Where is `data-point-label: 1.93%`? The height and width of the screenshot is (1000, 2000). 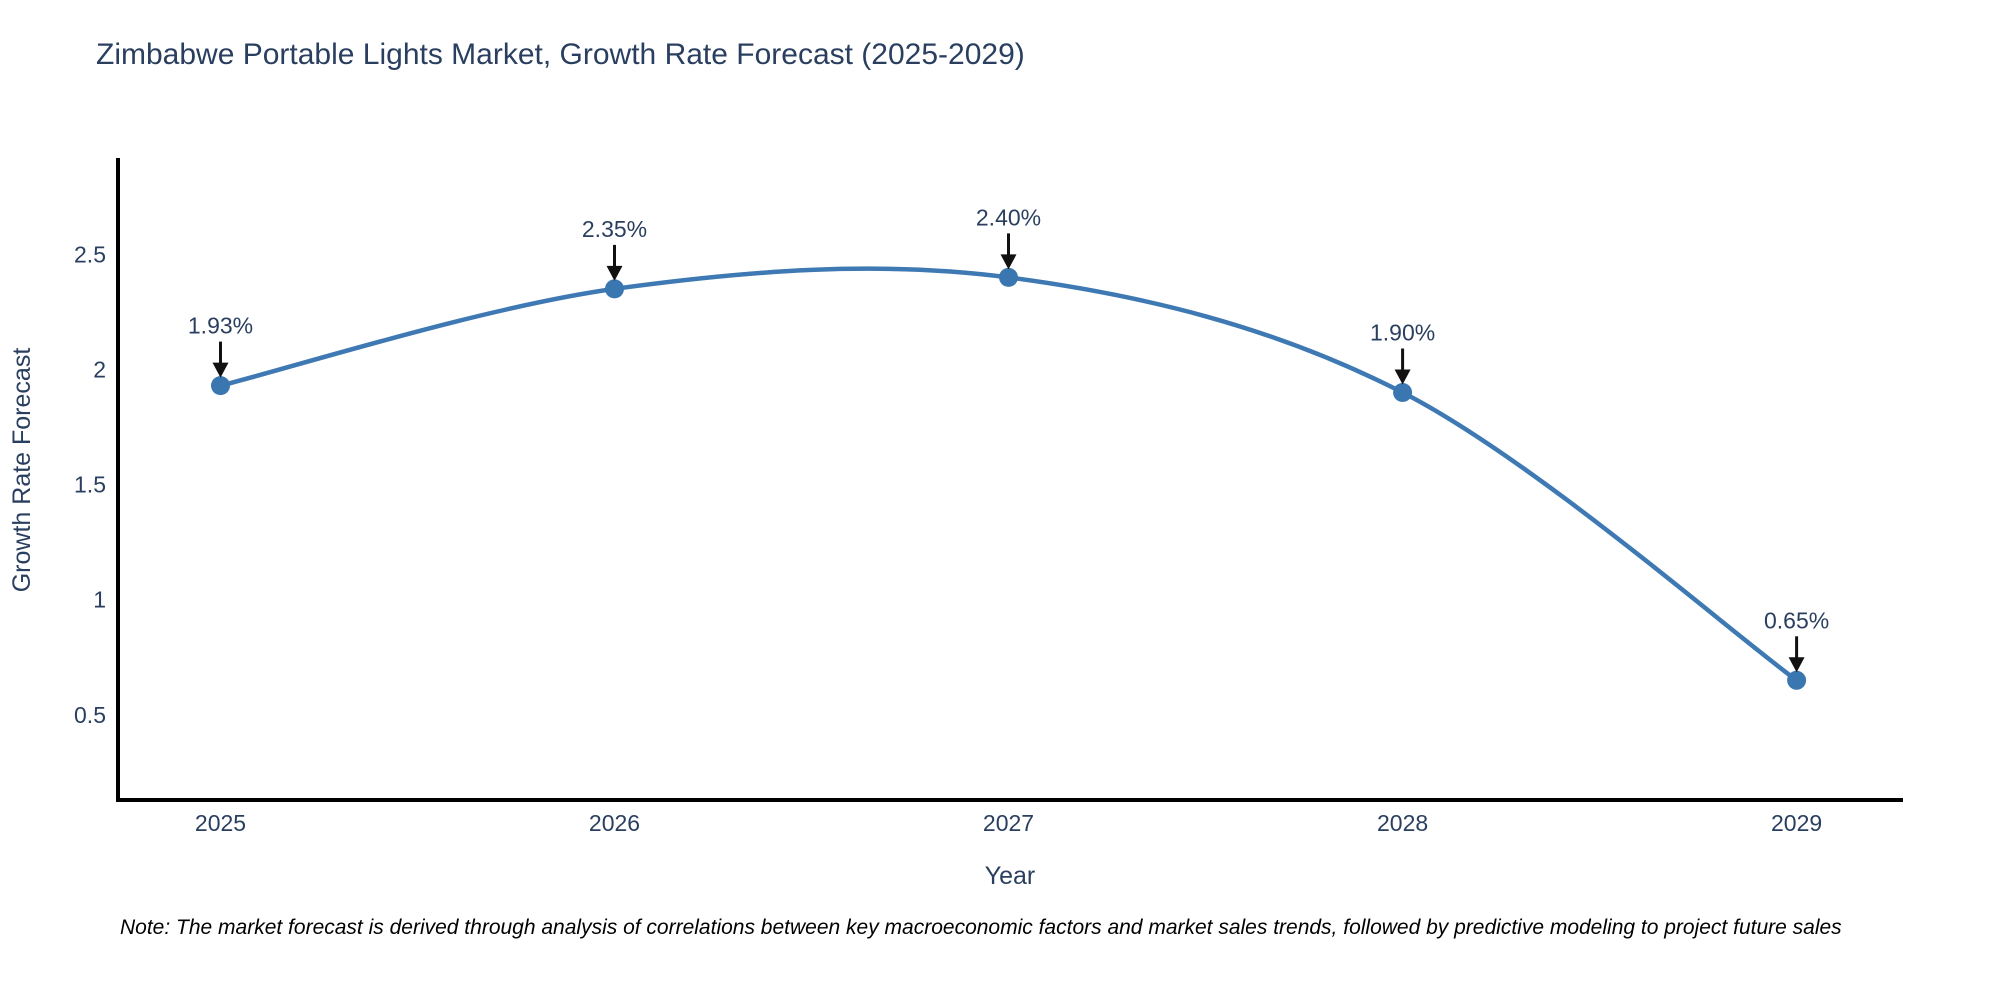
data-point-label: 1.93% is located at coordinates (220, 326).